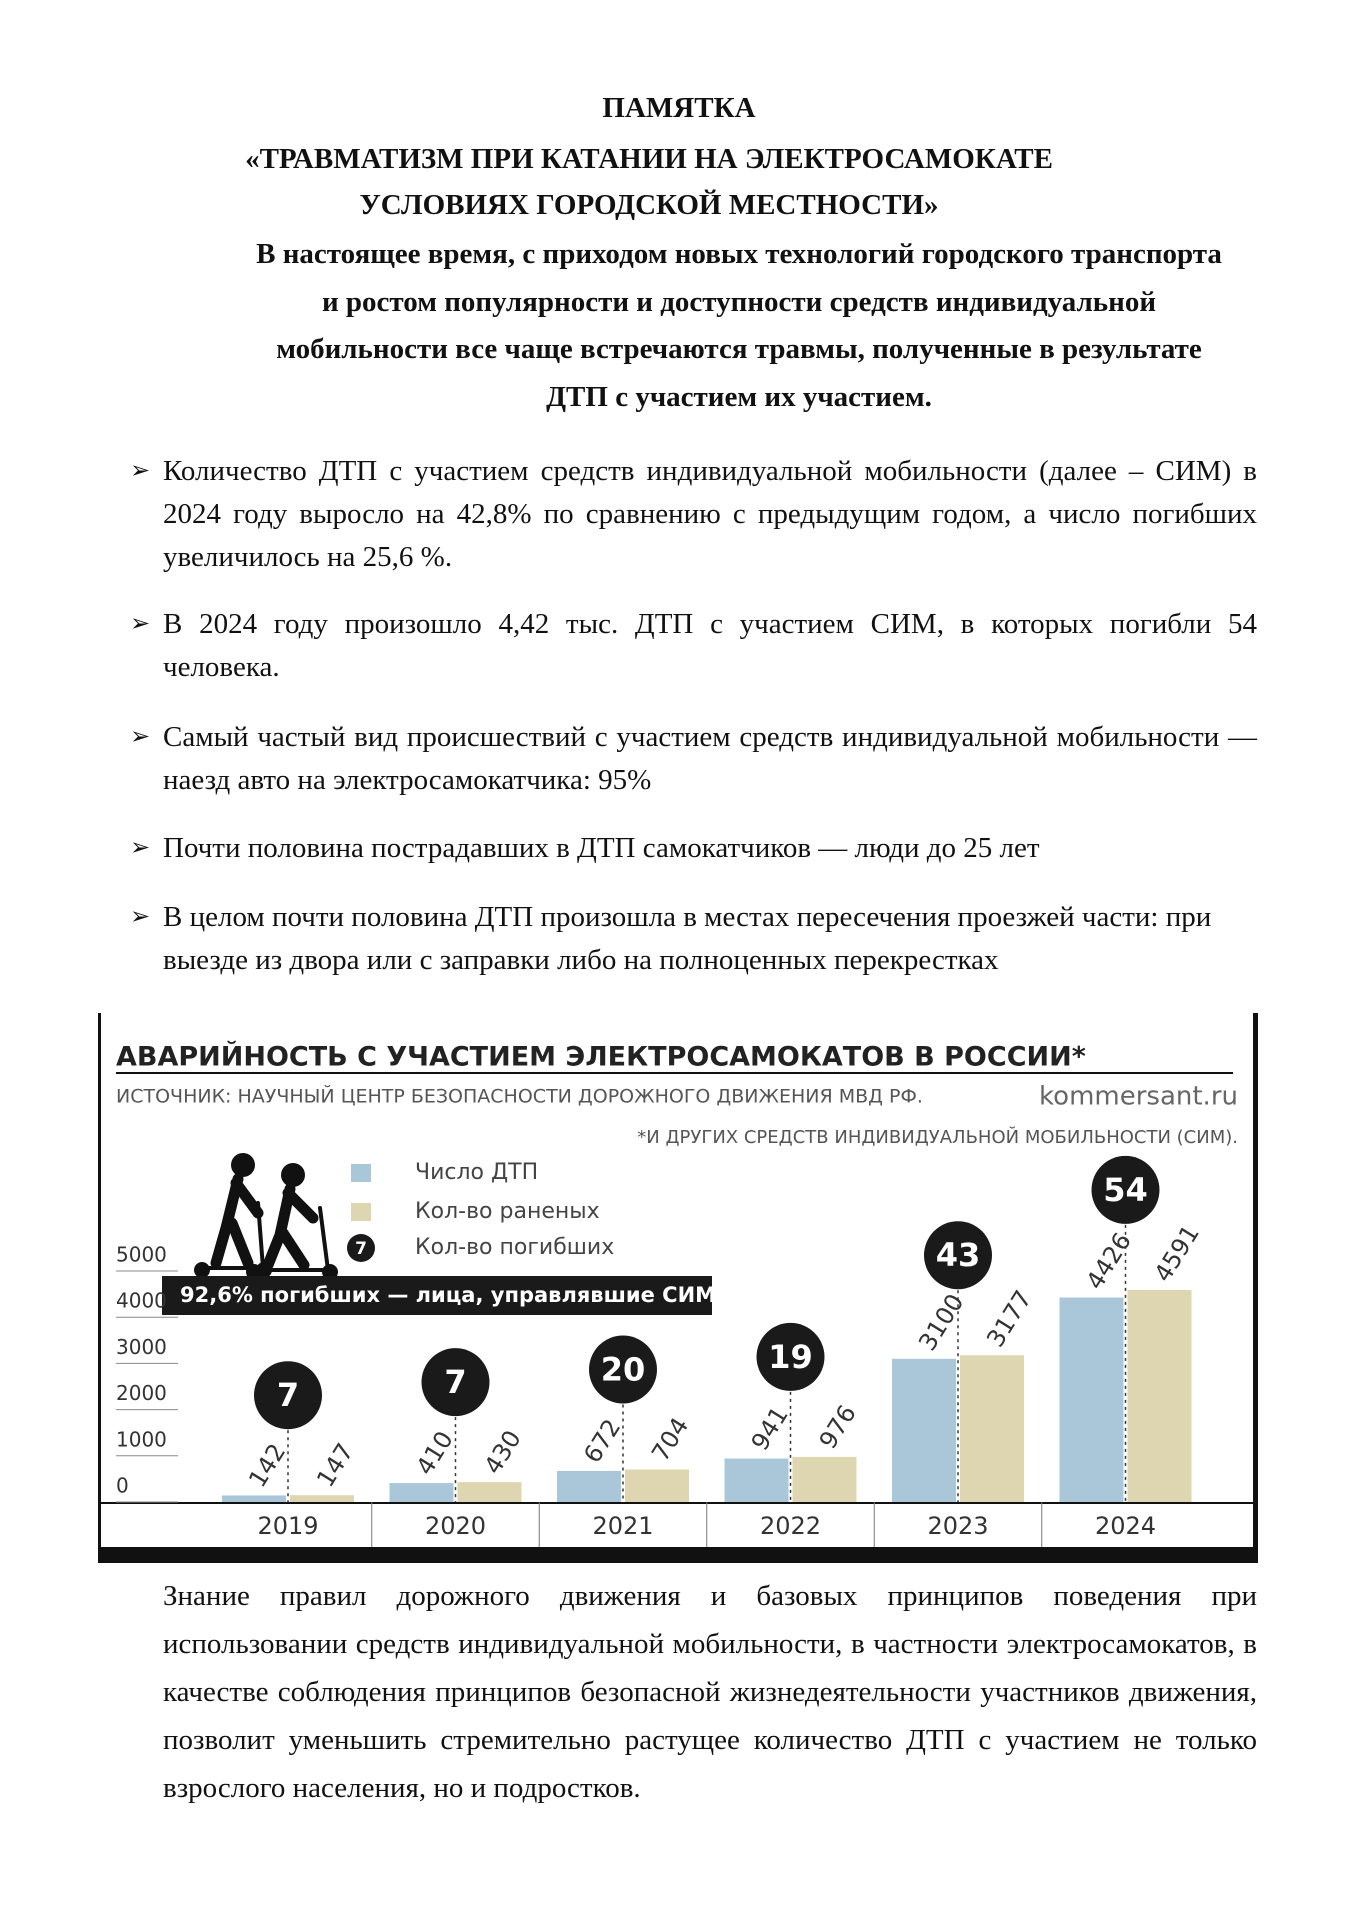 This screenshot has width=1358, height=1920. What do you see at coordinates (452, 1295) in the screenshot?
I see `annotation: 92,6% погибших — лица, управлявшие СИМ.` at bounding box center [452, 1295].